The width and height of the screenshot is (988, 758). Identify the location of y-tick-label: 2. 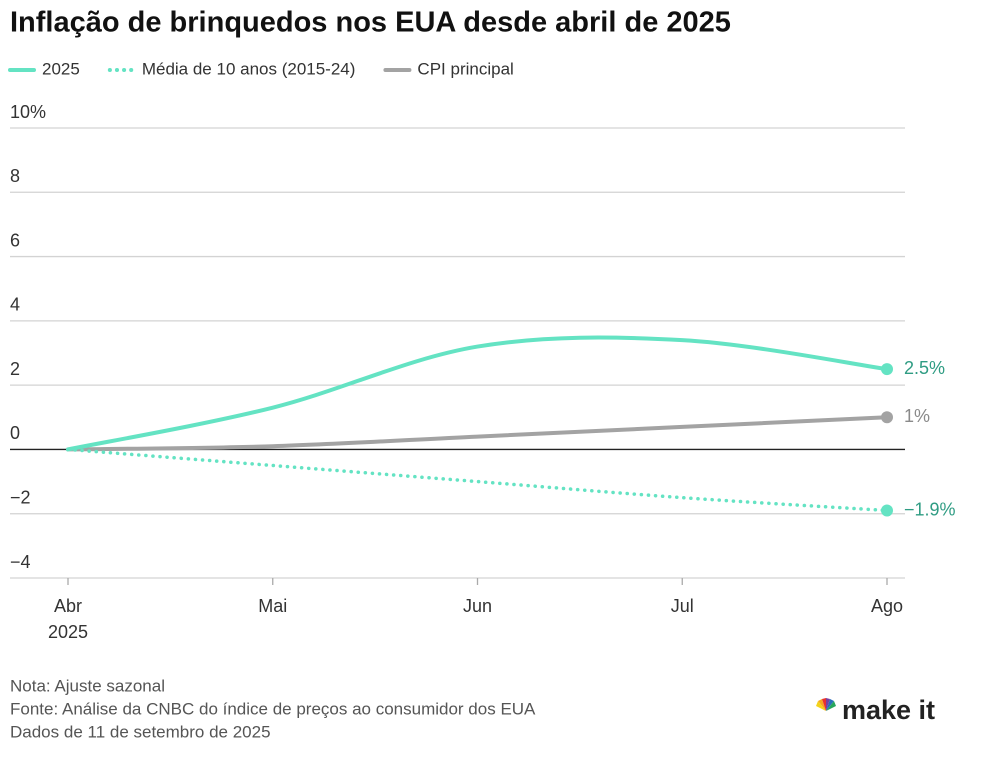
(15, 369).